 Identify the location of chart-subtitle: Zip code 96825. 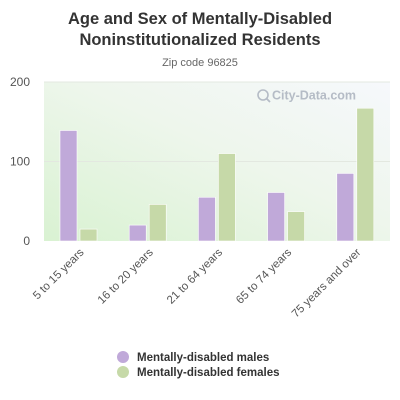
(200, 63).